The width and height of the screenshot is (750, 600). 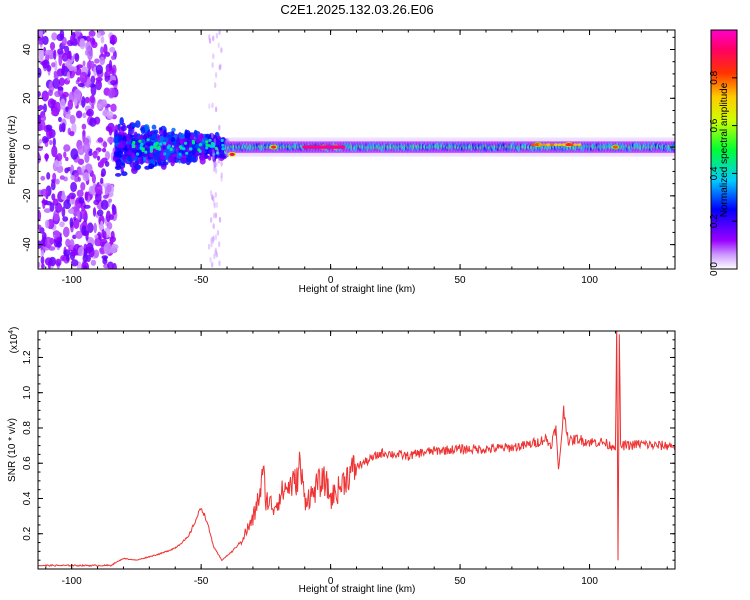 What do you see at coordinates (724, 149) in the screenshot?
I see `colorbar-gradient` at bounding box center [724, 149].